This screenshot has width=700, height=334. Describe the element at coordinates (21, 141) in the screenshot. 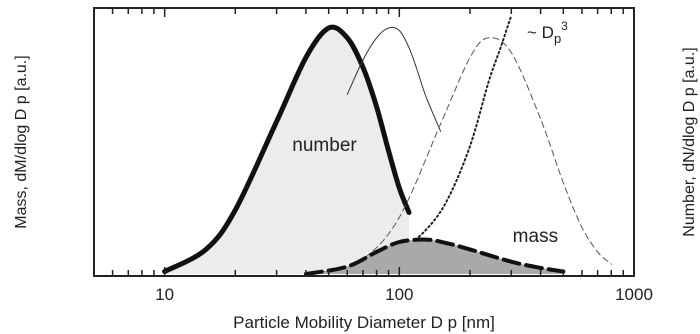

I see `y-axis-label-left: Mass, dM/dlog D p [a.u.]` at that location.